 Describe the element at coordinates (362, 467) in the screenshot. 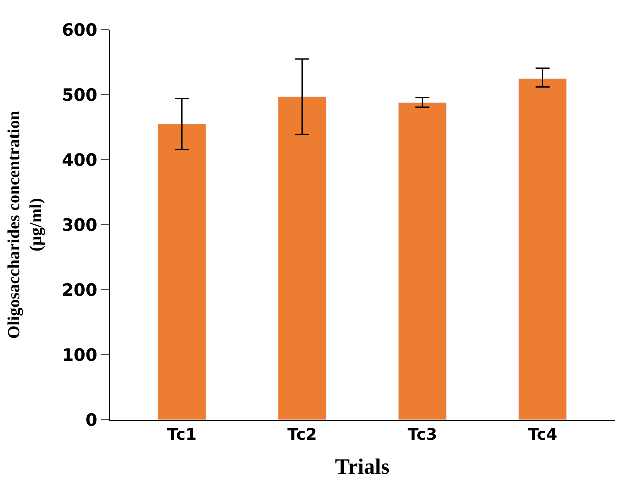

I see `x-axis-title: Trials` at that location.